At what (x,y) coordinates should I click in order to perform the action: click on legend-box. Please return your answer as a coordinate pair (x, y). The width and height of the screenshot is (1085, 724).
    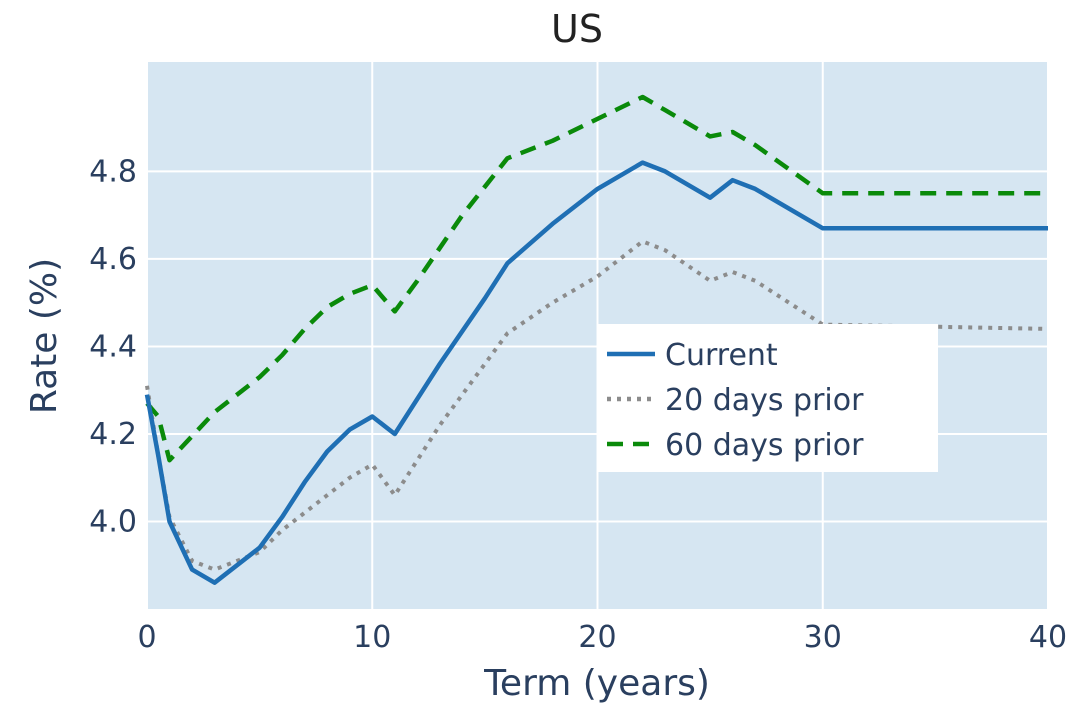
    Looking at the image, I should click on (768, 398).